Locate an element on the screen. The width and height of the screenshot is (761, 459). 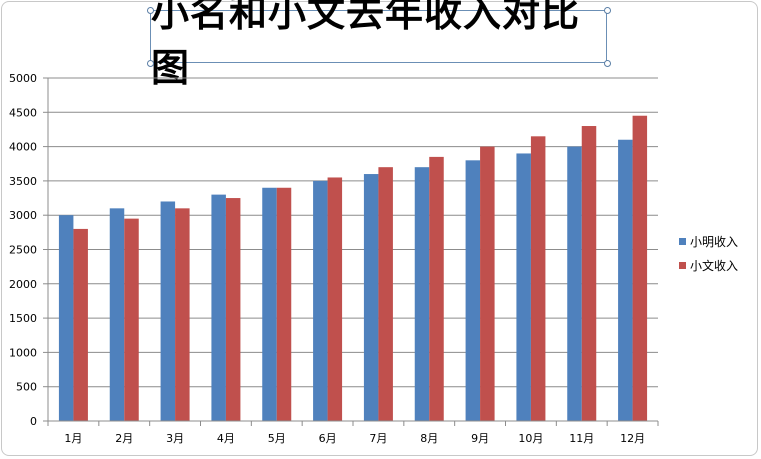
chart-title-box: 小名和小文去年收入对比图 is located at coordinates (378, 45).